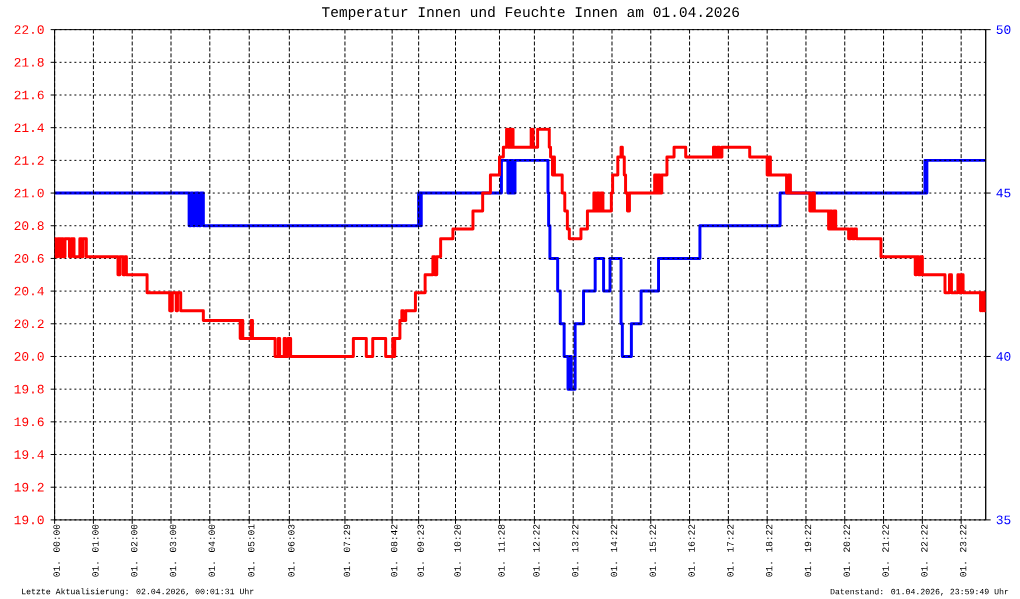 Image resolution: width=1020 pixels, height=599 pixels. I want to click on x-tick-label: 01. 02:00, so click(134, 550).